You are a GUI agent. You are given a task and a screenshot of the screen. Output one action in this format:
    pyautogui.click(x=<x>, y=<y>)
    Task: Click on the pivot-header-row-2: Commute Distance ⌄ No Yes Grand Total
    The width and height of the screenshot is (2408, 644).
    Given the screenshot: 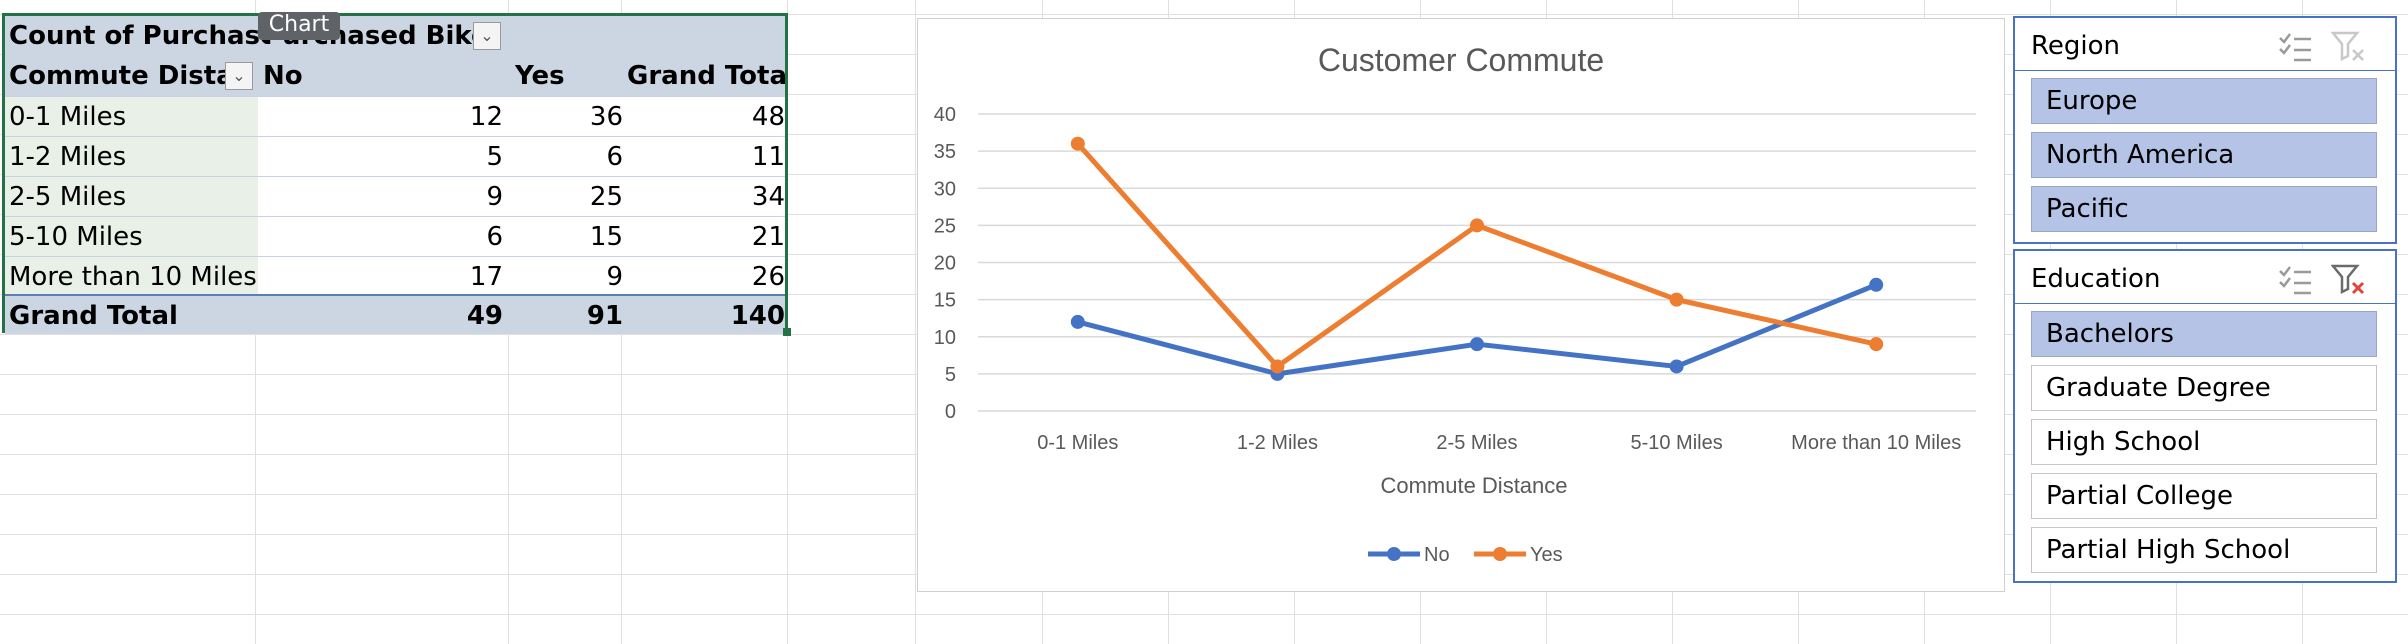 What is the action you would take?
    pyautogui.click(x=396, y=76)
    